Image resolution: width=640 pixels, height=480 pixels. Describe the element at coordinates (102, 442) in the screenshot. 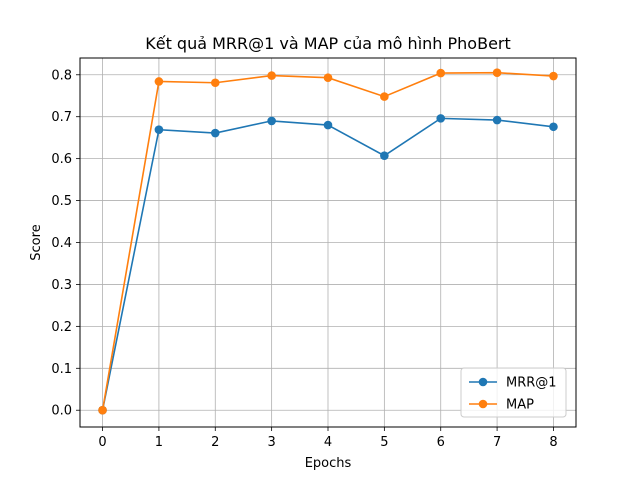

I see `x-tick-label: 0` at that location.